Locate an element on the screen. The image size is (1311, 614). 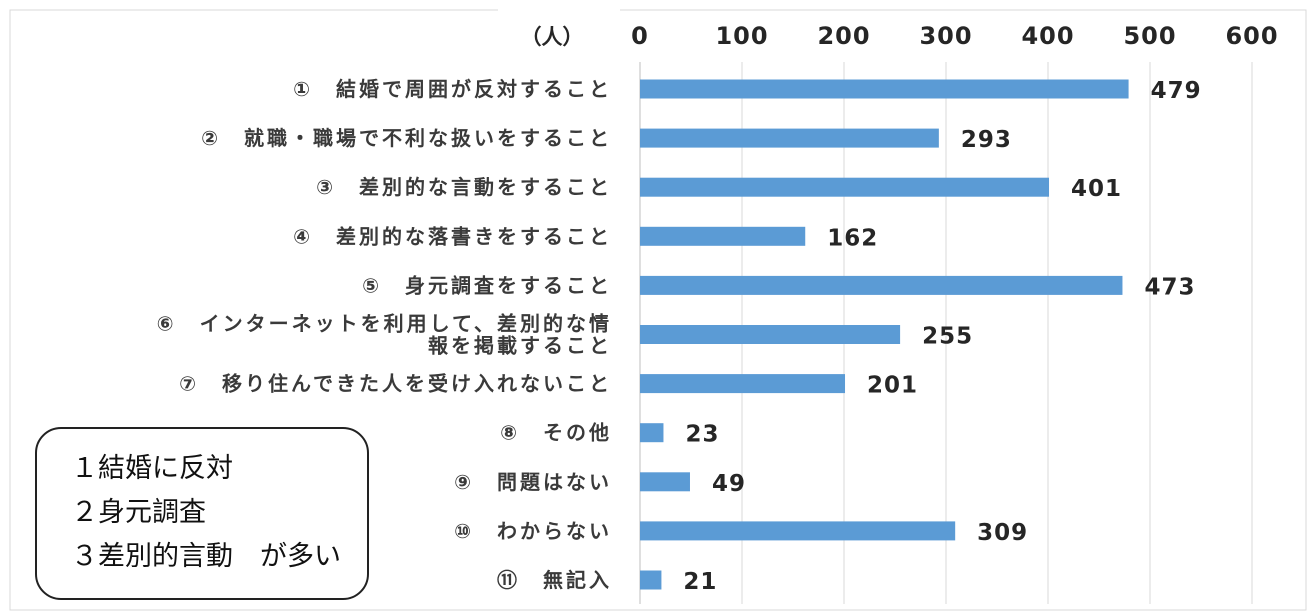
category-label: ① 結婚で周囲が反対すること is located at coordinates (452, 89).